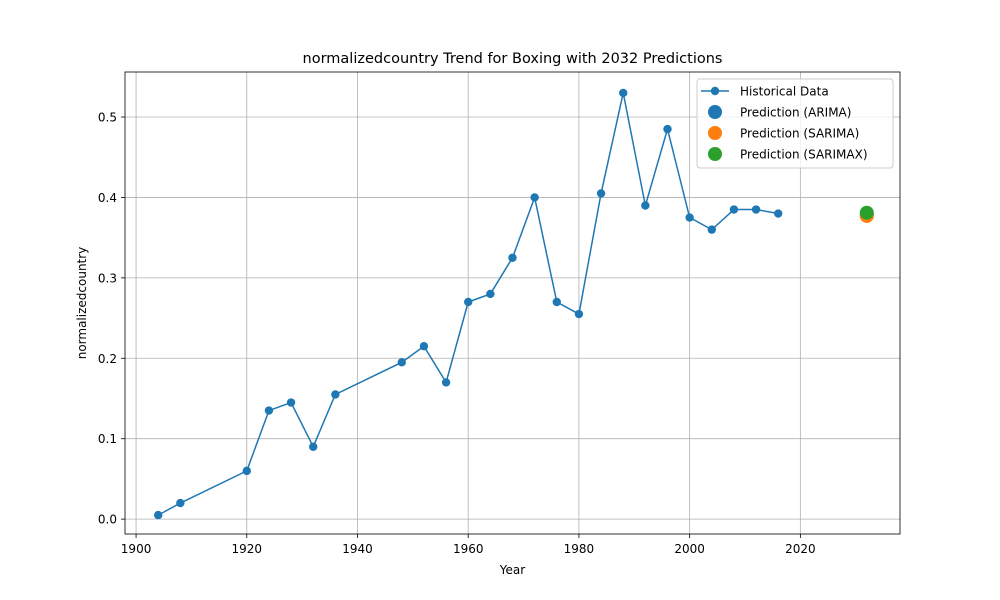 This screenshot has width=1000, height=600. What do you see at coordinates (107, 278) in the screenshot?
I see `y-tick-label: 0.3` at bounding box center [107, 278].